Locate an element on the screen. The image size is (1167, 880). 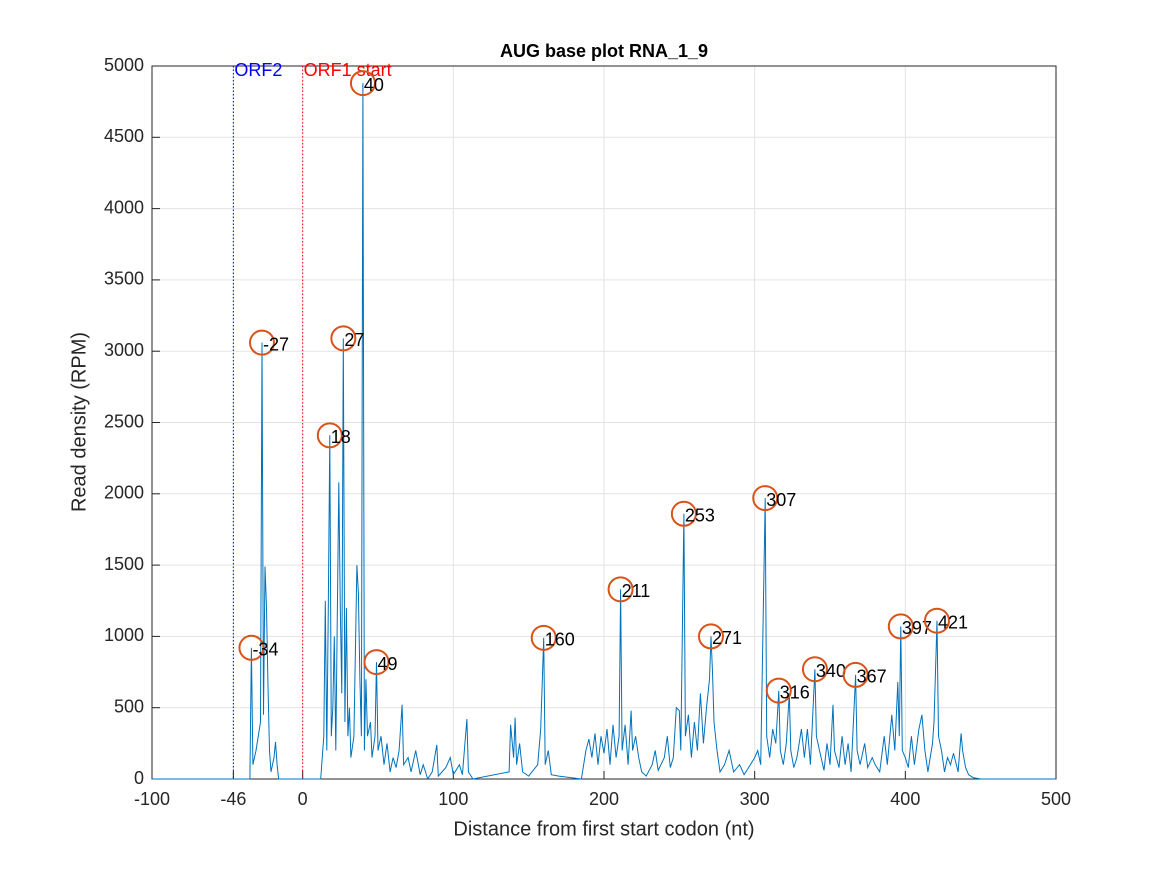
peak-label: 160 is located at coordinates (560, 640).